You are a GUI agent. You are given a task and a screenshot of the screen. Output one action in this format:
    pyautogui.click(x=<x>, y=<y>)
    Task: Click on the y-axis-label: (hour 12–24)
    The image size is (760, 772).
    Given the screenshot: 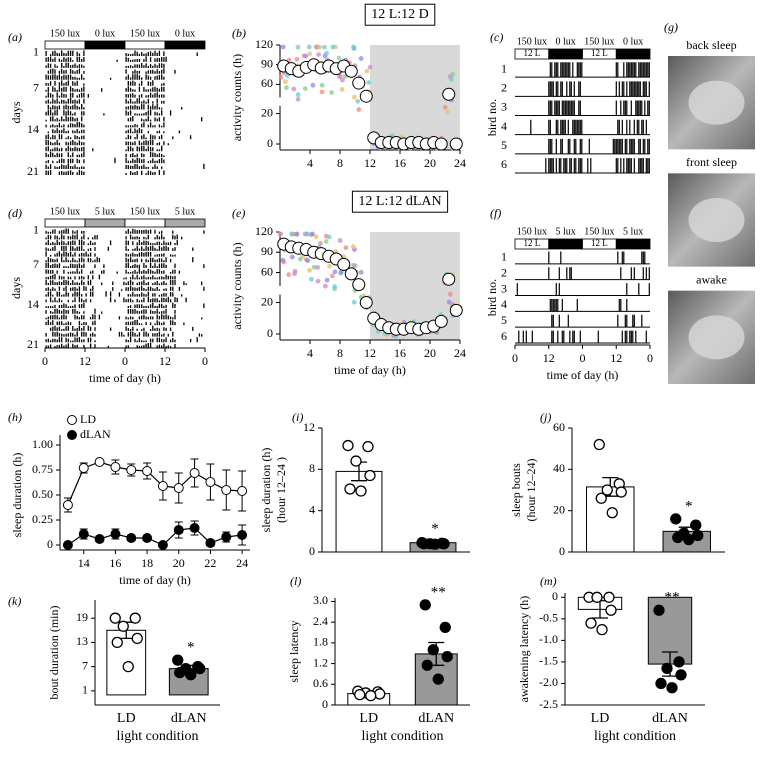 What is the action you would take?
    pyautogui.click(x=531, y=490)
    